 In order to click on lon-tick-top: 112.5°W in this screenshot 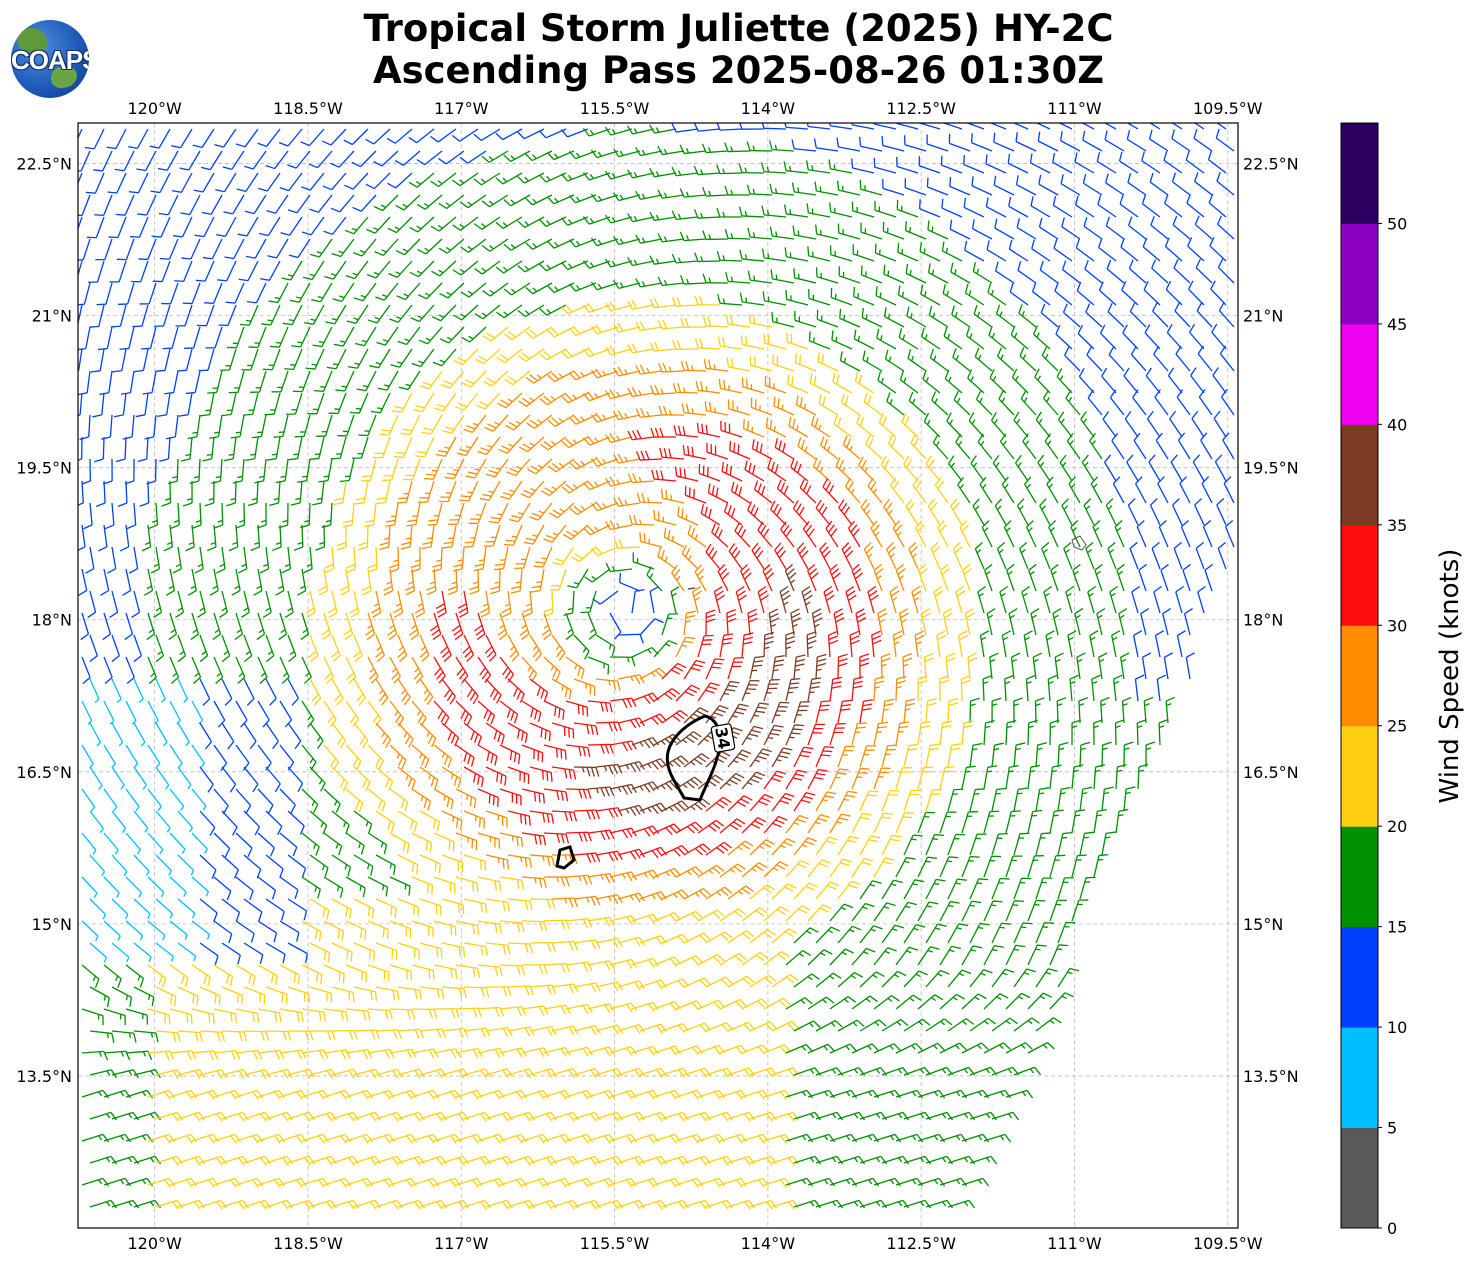, I will do `click(921, 108)`.